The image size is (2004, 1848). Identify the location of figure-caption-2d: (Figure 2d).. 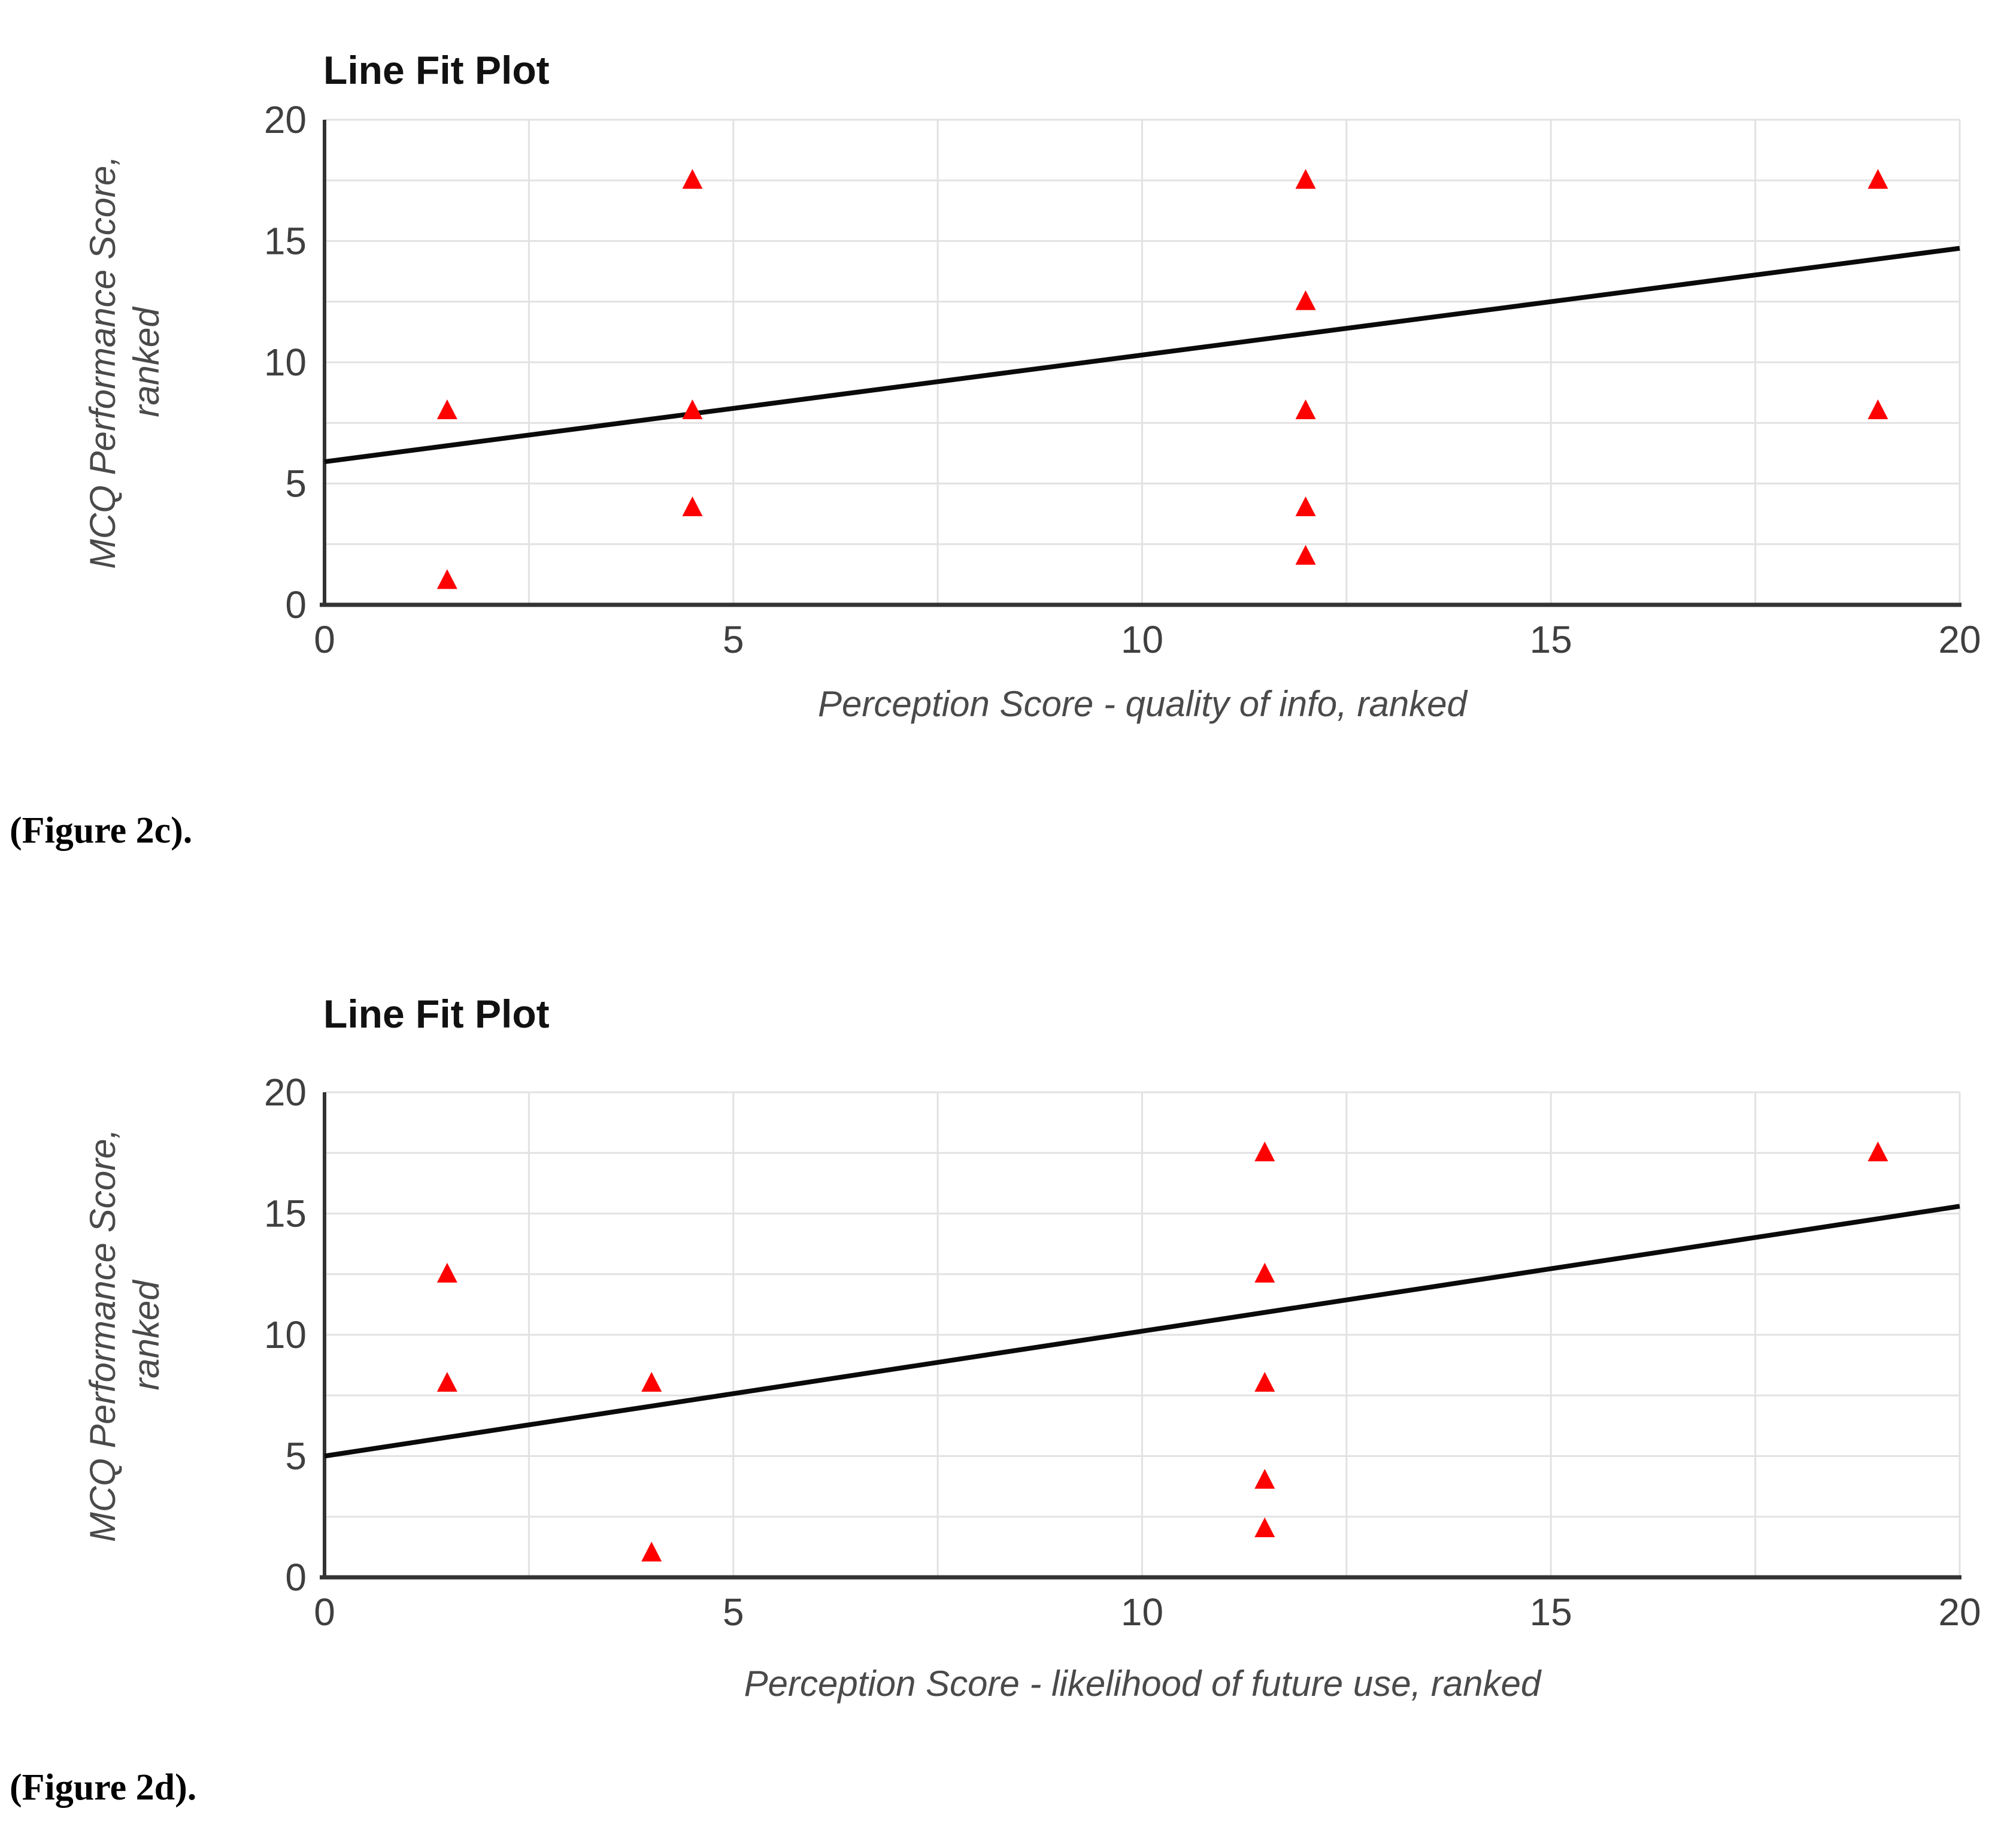
(103, 1787).